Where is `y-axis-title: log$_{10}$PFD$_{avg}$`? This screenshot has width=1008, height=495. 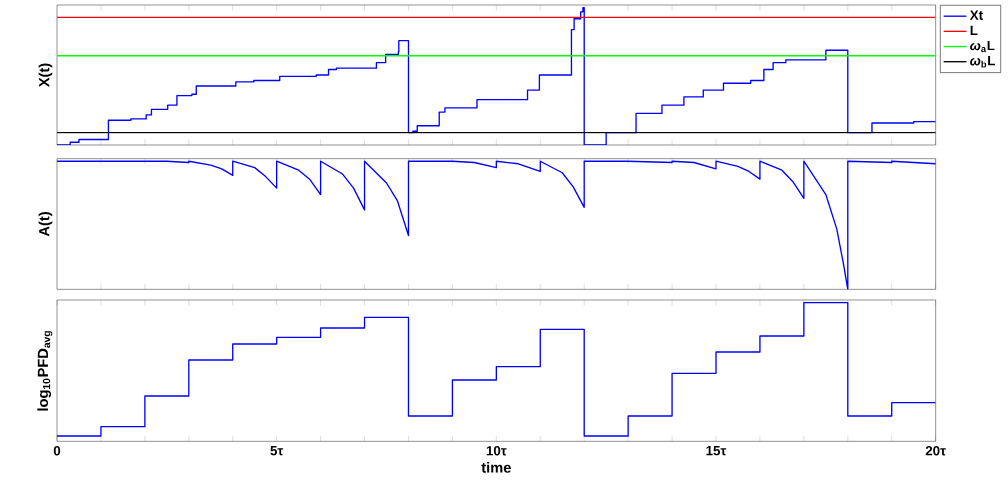
y-axis-title: log$_{10}$PFD$_{avg}$ is located at coordinates (45, 371).